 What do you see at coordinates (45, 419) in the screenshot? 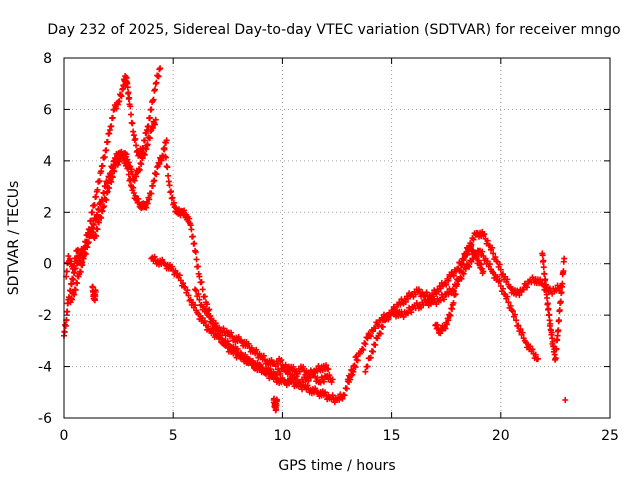
I see `y-tick-label: -6` at bounding box center [45, 419].